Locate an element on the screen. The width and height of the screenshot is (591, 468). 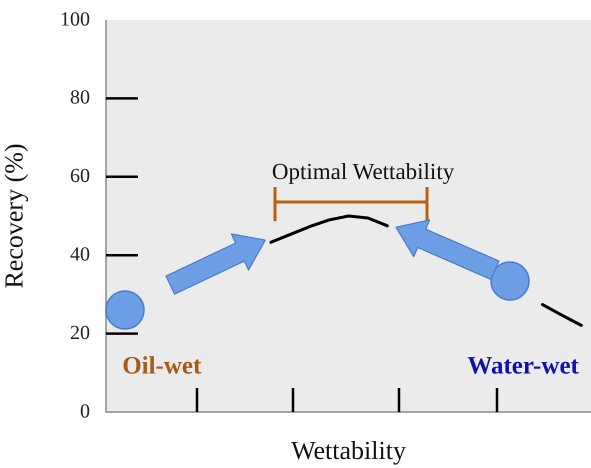
y-tick-label: 0 is located at coordinates (85, 411).